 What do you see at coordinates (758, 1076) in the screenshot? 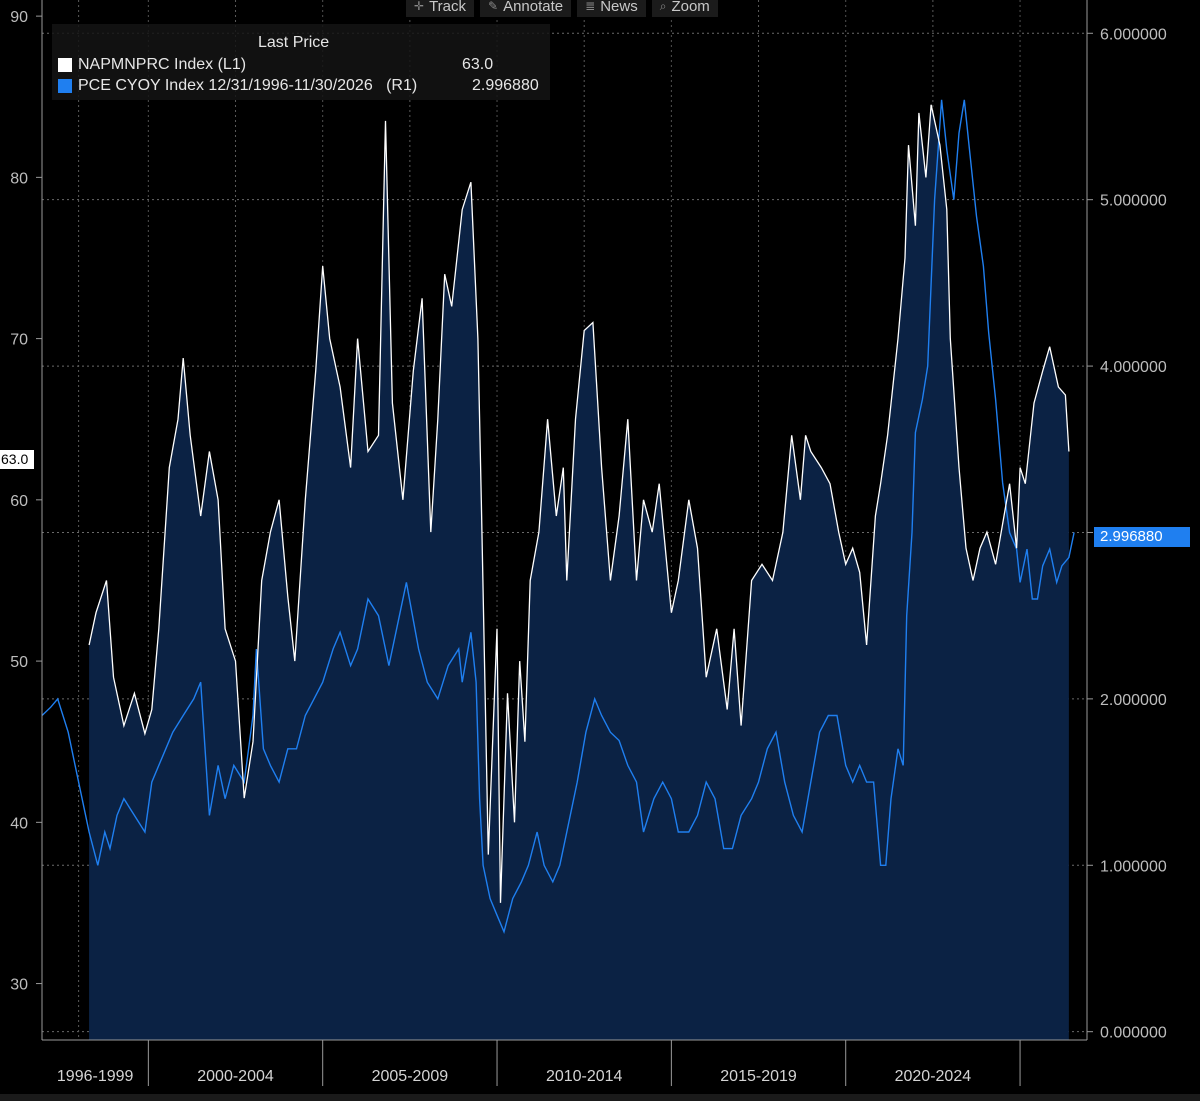
I see `x-period-label: 2015-2019` at bounding box center [758, 1076].